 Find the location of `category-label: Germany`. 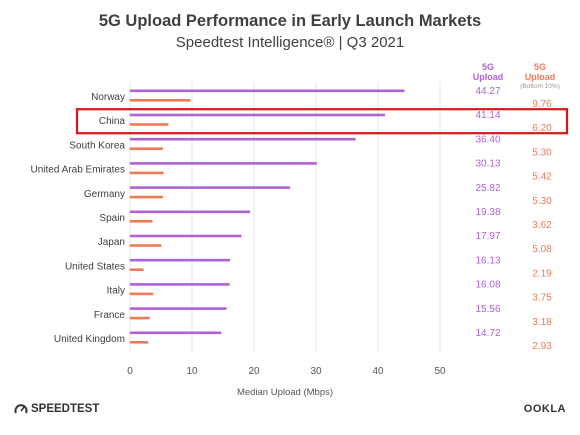

category-label: Germany is located at coordinates (104, 194).